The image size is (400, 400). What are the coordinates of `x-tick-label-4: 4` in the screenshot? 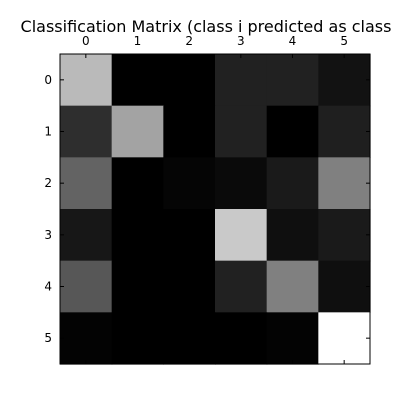 It's located at (293, 41).